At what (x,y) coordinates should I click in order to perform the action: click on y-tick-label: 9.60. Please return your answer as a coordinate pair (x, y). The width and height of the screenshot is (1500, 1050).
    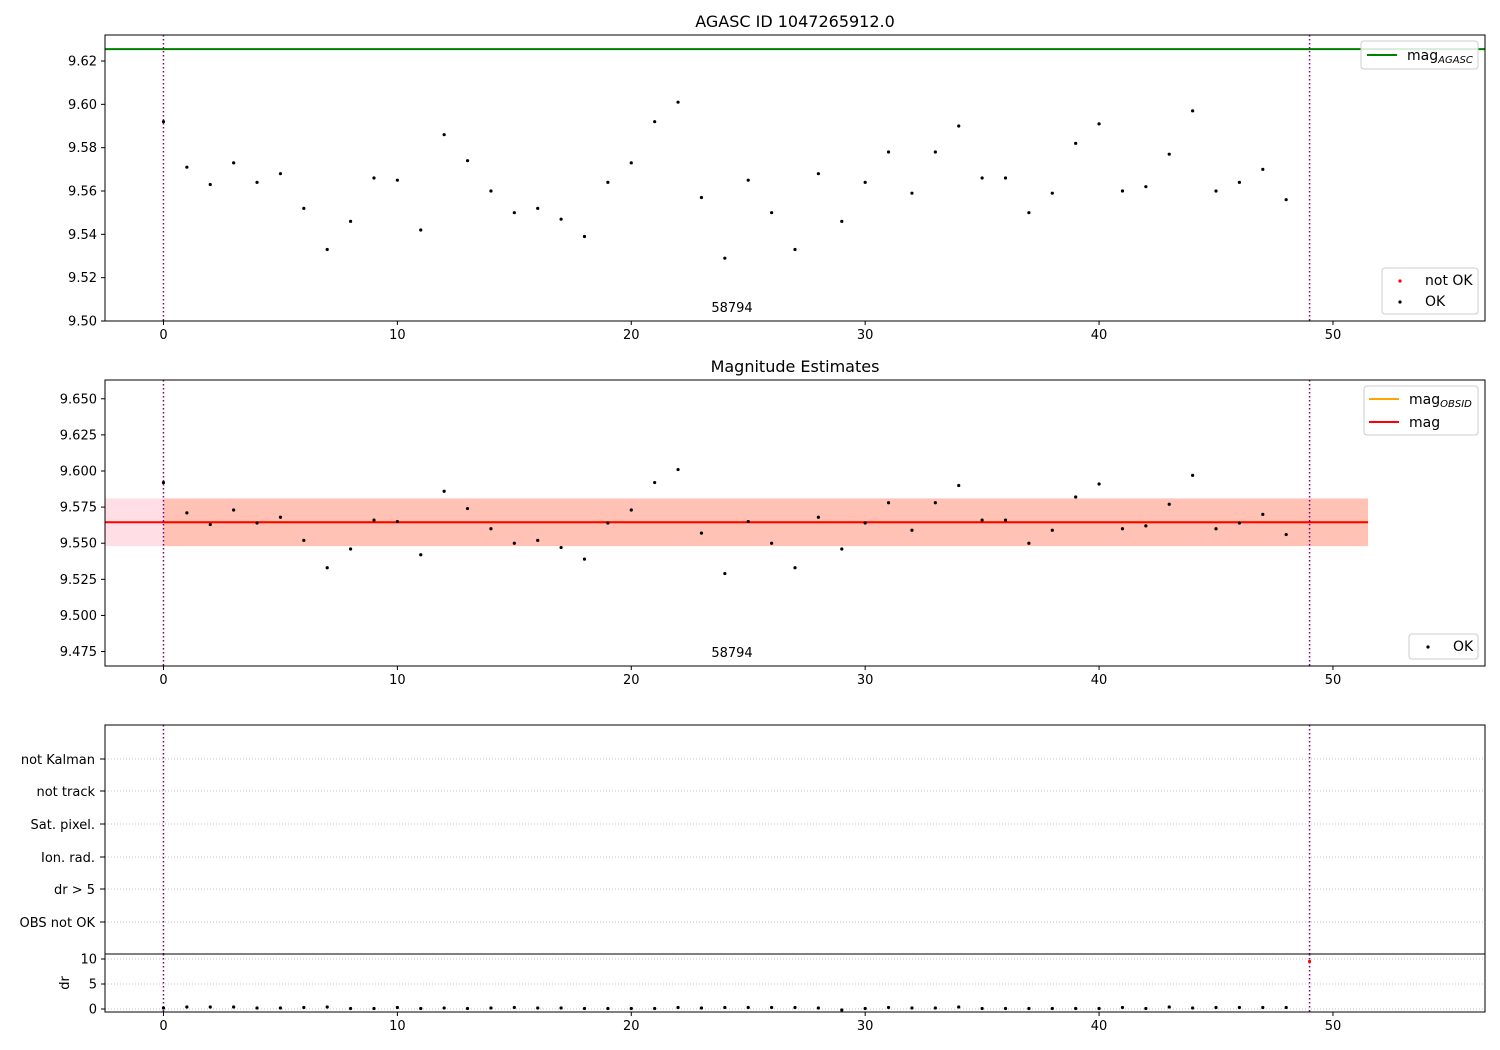
    Looking at the image, I should click on (82, 105).